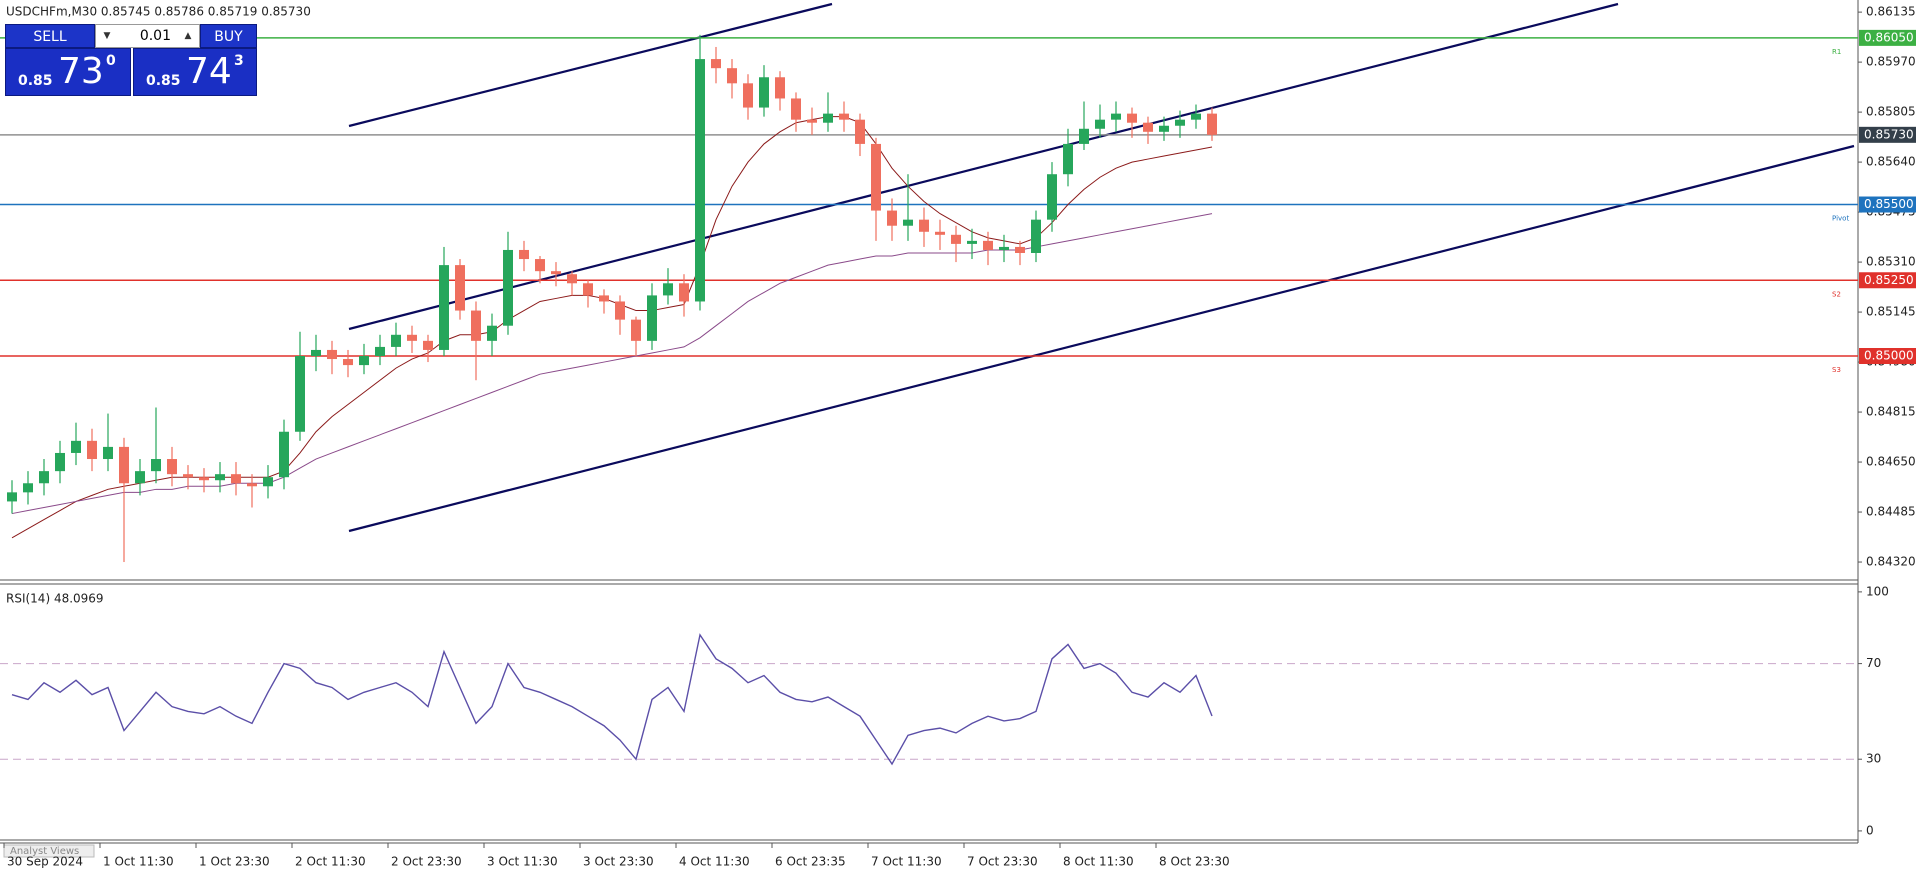 The image size is (1916, 874). I want to click on y-tick-label: 0.84815, so click(1891, 412).